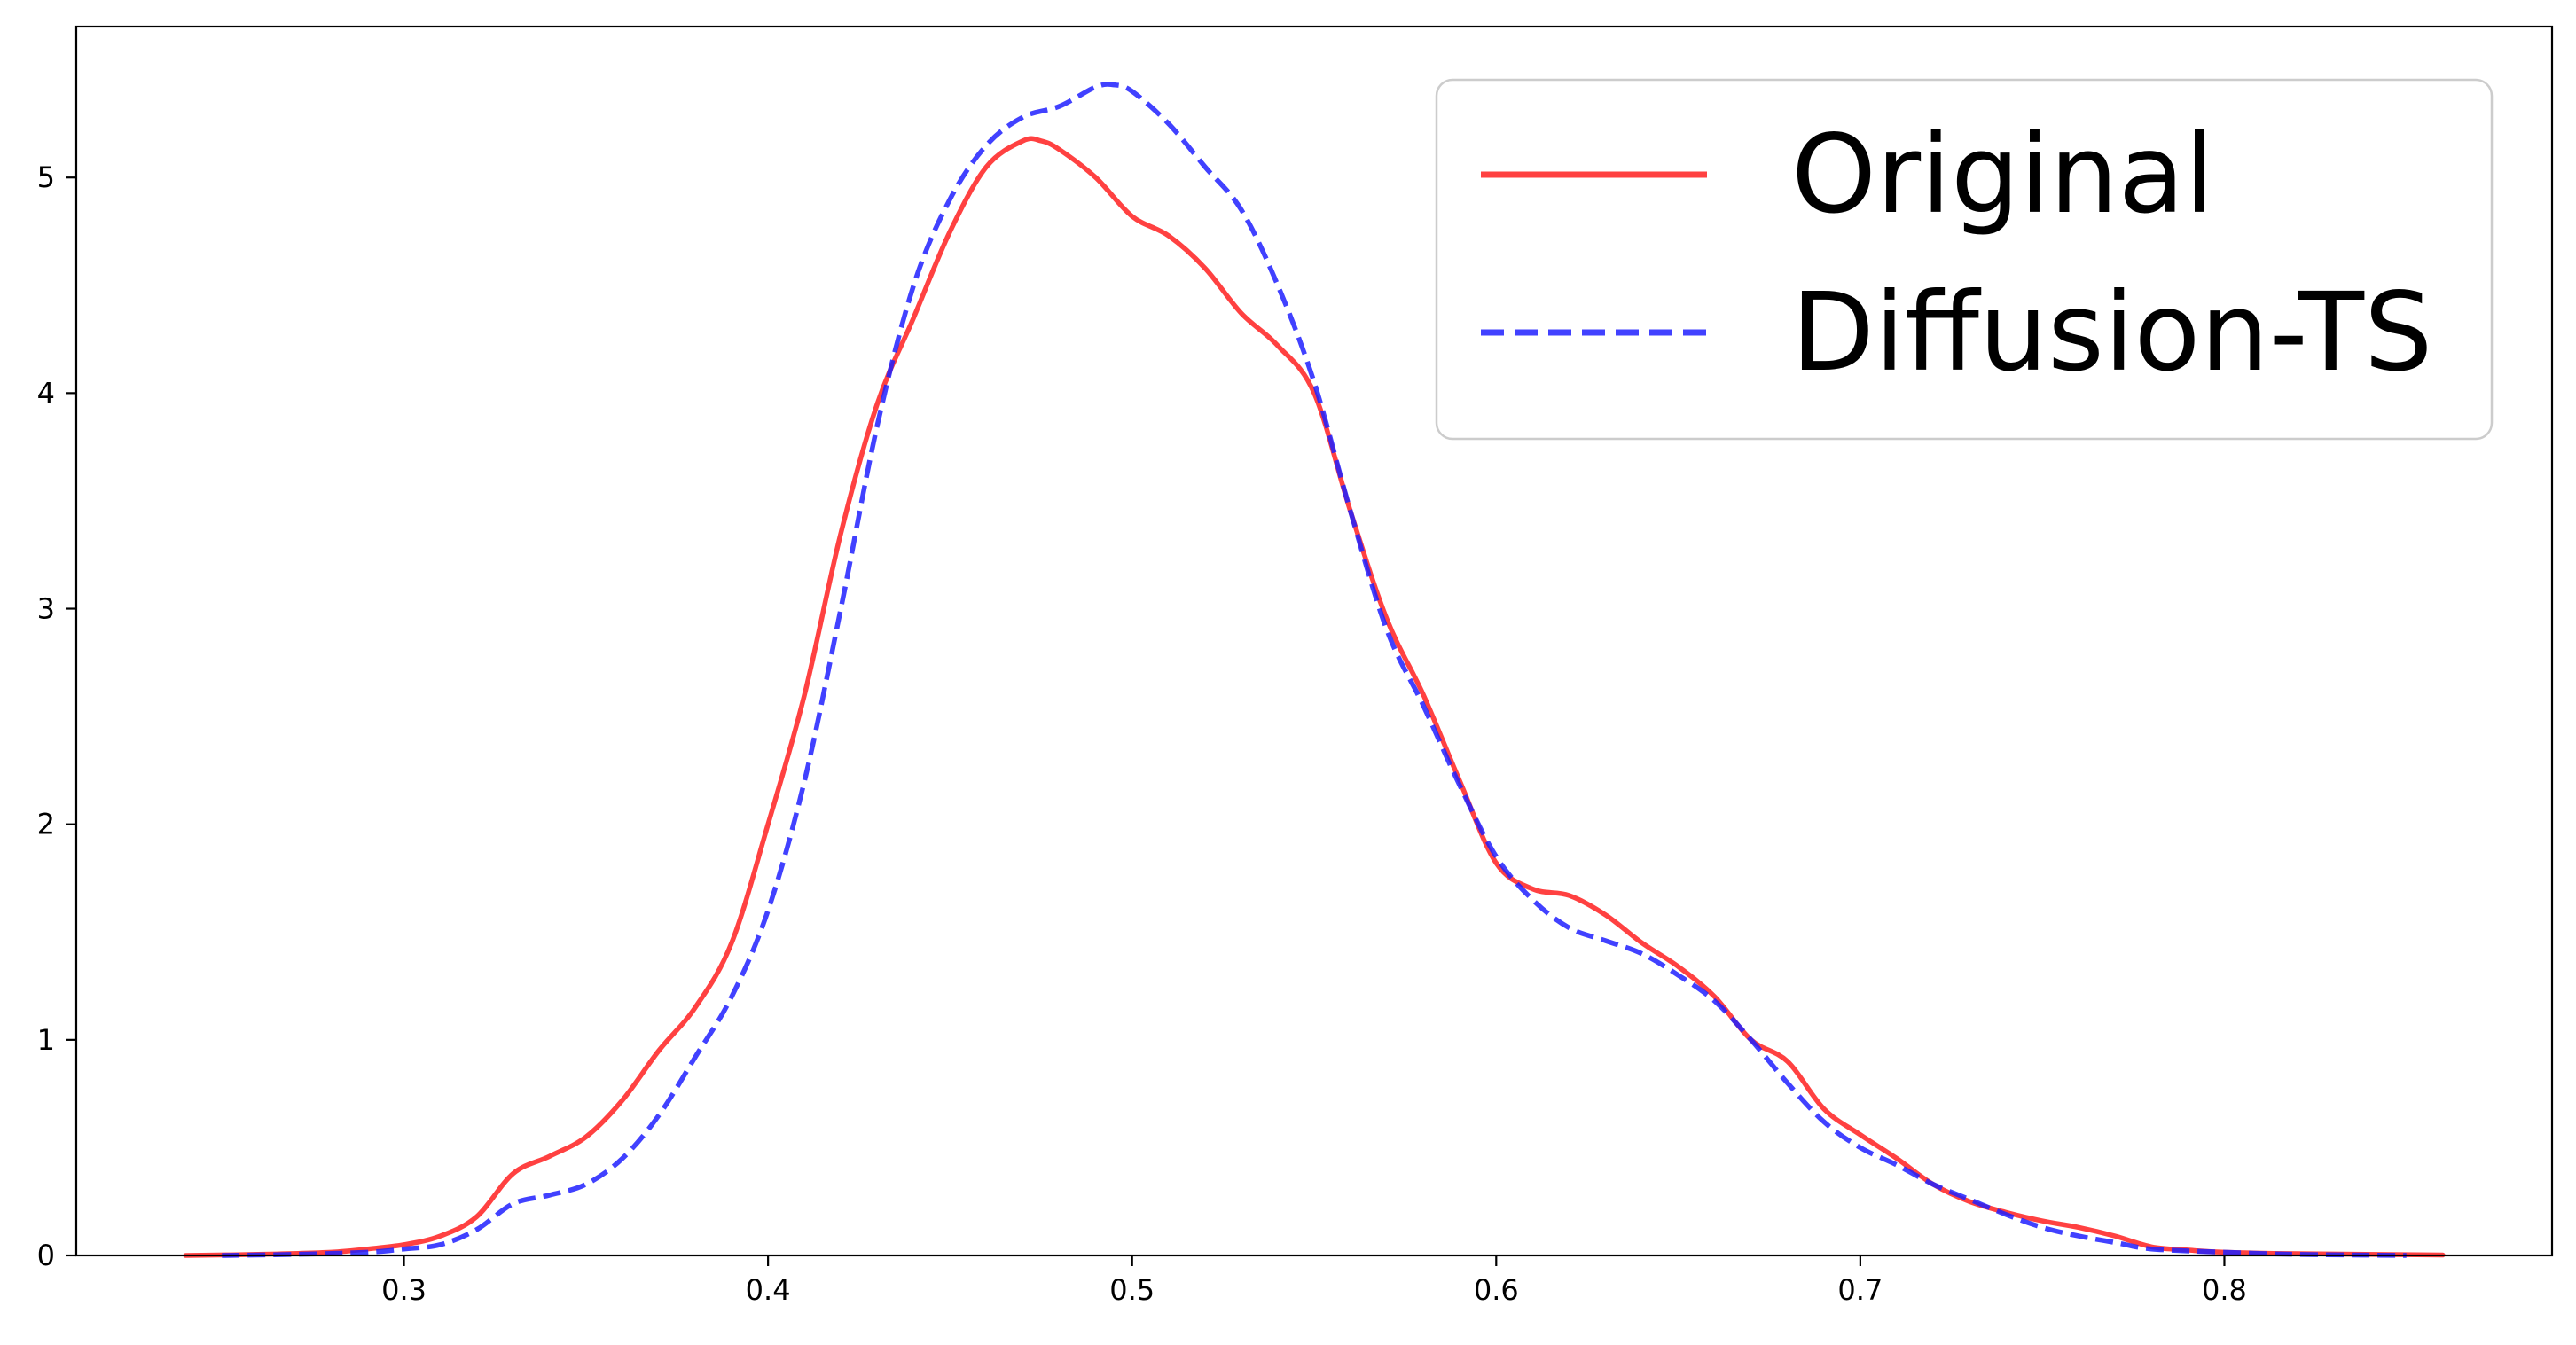 This screenshot has width=2576, height=1345. What do you see at coordinates (404, 1290) in the screenshot?
I see `x-tick-label: 0.3` at bounding box center [404, 1290].